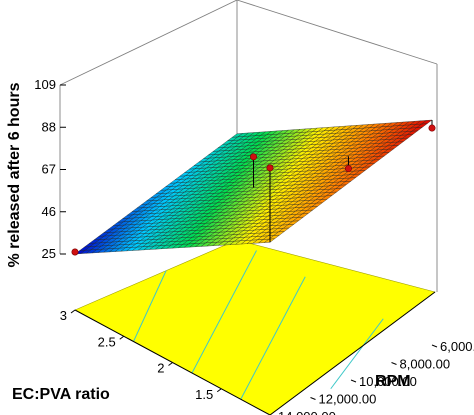 Image resolution: width=474 pixels, height=415 pixels. I want to click on z-tick-label: 46, so click(49, 211).